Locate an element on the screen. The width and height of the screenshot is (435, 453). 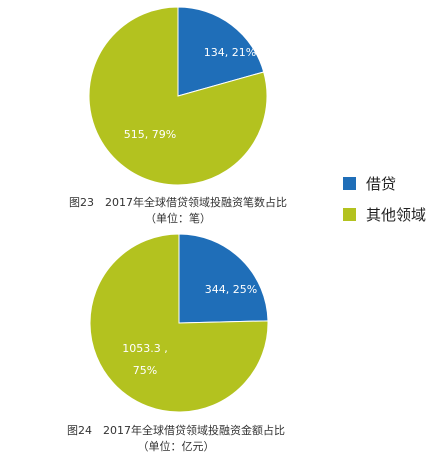
legend-label-lending: 借贷 is located at coordinates (381, 184).